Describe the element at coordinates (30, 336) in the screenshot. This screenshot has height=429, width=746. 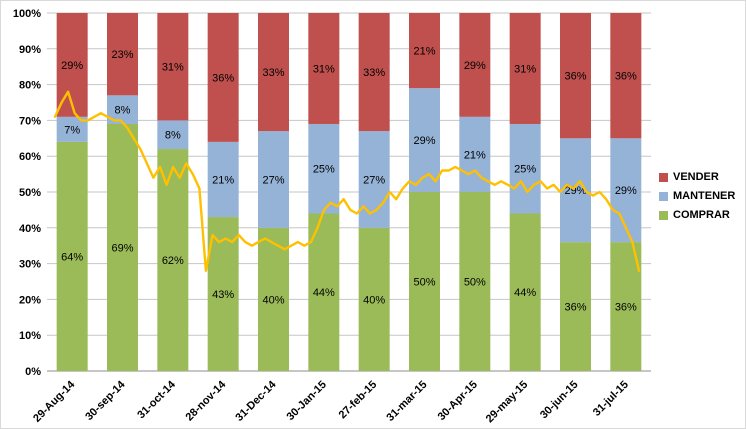
I see `y-axis-tick-label: 10%` at that location.